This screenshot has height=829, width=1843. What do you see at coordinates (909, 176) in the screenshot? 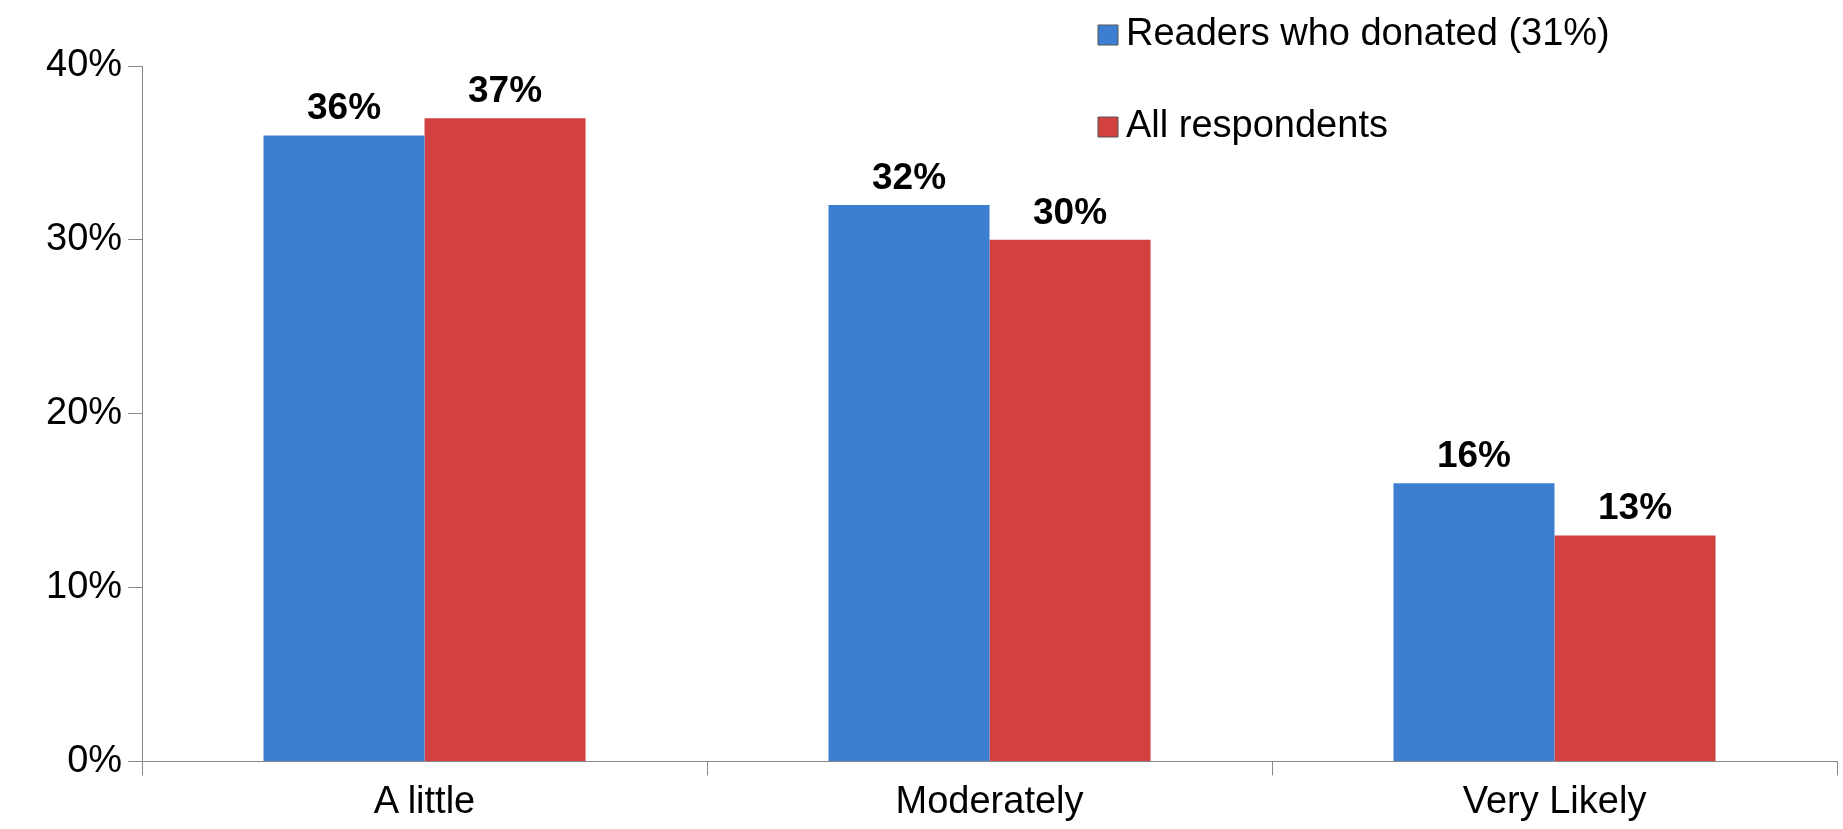
I see `data-label: 32%` at bounding box center [909, 176].